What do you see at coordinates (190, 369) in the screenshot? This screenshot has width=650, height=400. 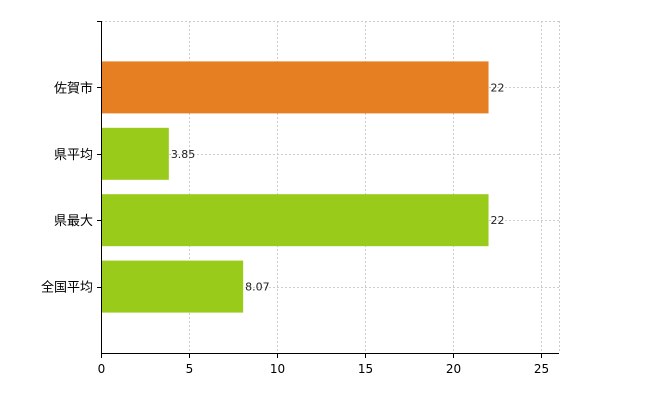 I see `x-tick-label: 5` at bounding box center [190, 369].